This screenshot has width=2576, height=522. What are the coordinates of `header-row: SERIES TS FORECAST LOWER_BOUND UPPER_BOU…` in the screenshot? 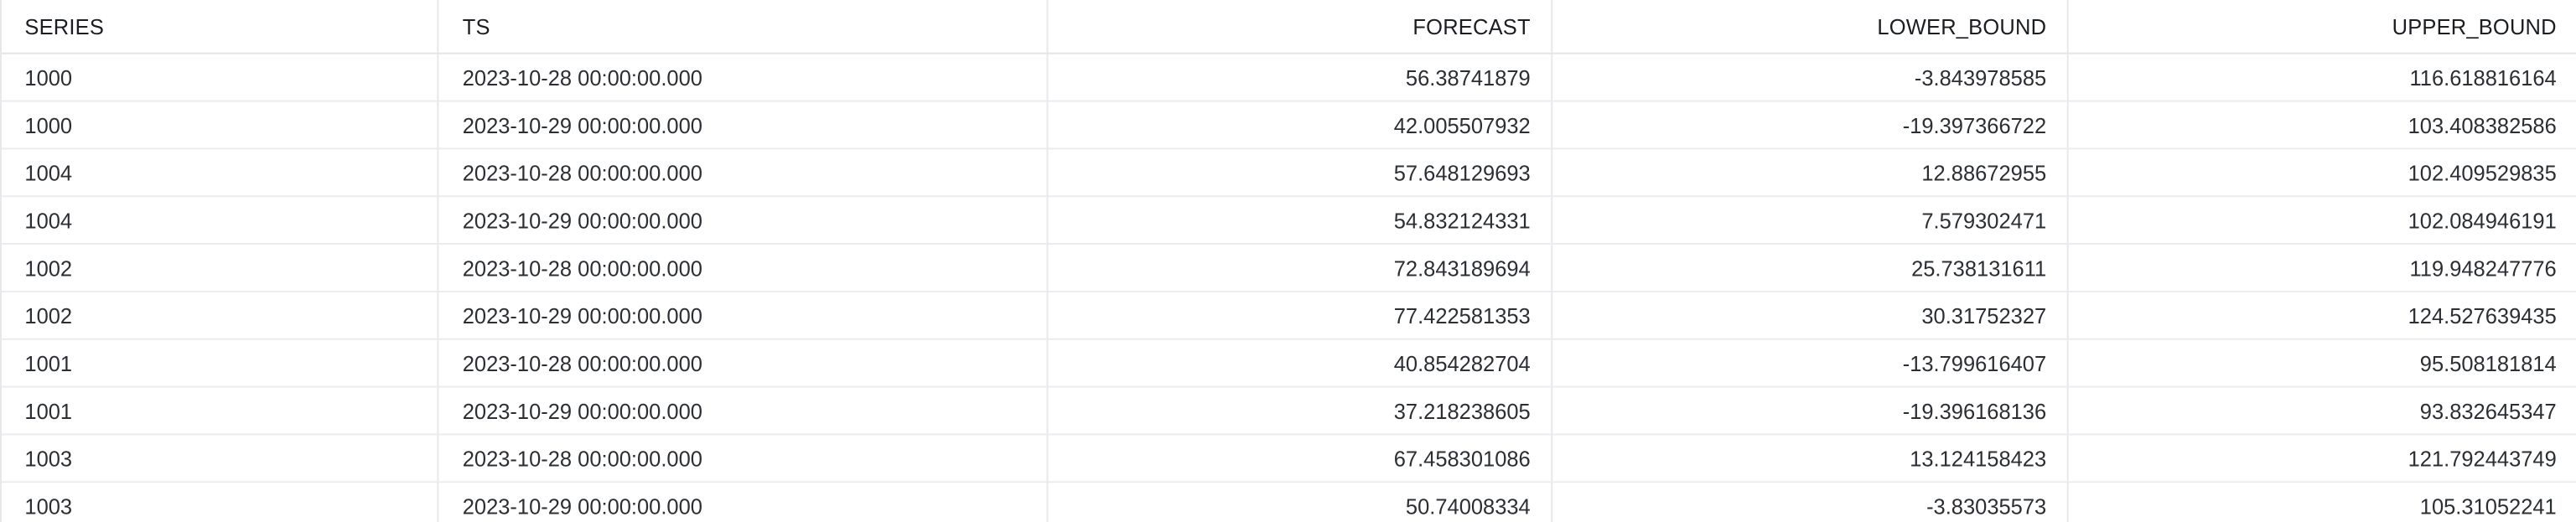 It's located at (1288, 27).